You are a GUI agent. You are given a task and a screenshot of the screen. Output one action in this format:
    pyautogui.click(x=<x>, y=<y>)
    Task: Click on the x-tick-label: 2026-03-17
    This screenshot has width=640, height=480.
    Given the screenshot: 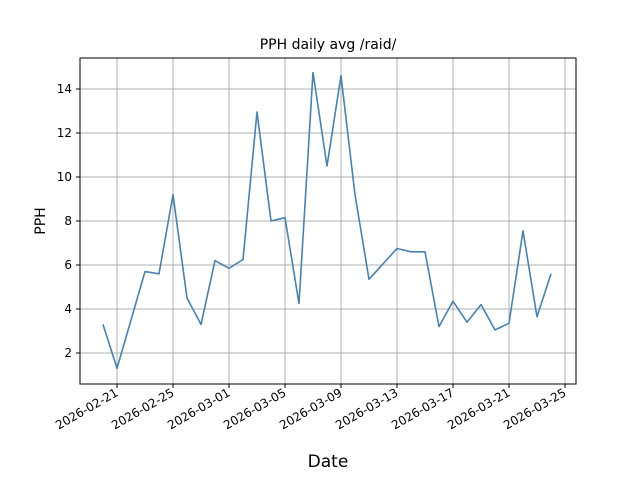 What is the action you would take?
    pyautogui.click(x=422, y=408)
    